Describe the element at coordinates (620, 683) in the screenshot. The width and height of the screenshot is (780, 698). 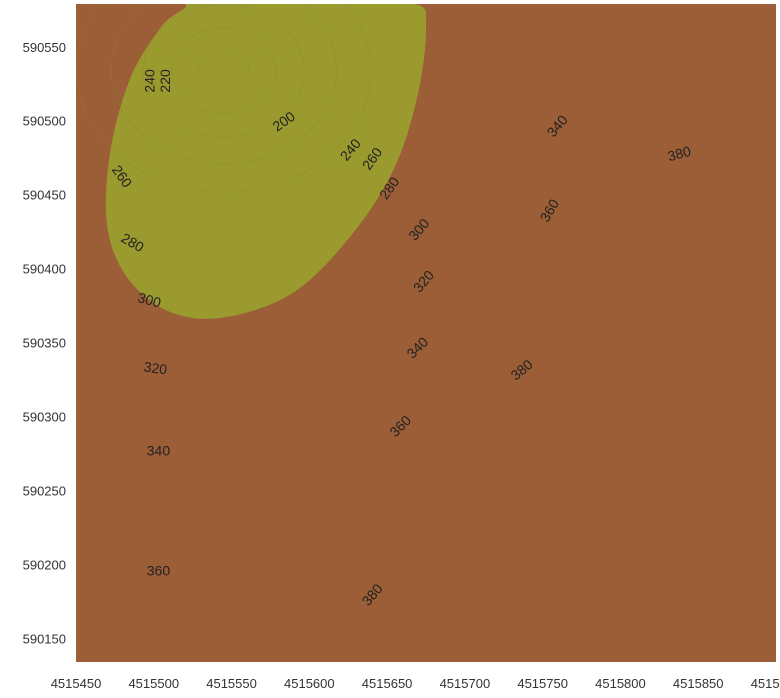
I see `x-tick-label: 4515800` at that location.